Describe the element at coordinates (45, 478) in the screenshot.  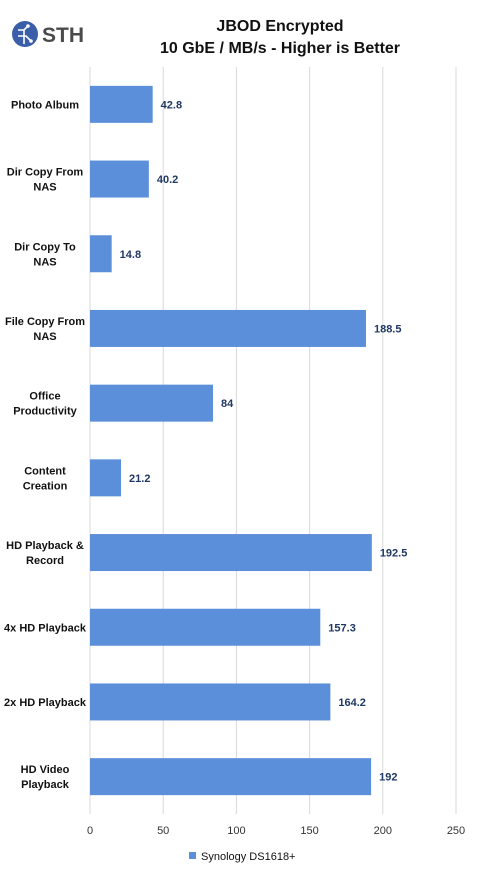
I see `category-label: Content Creation` at that location.